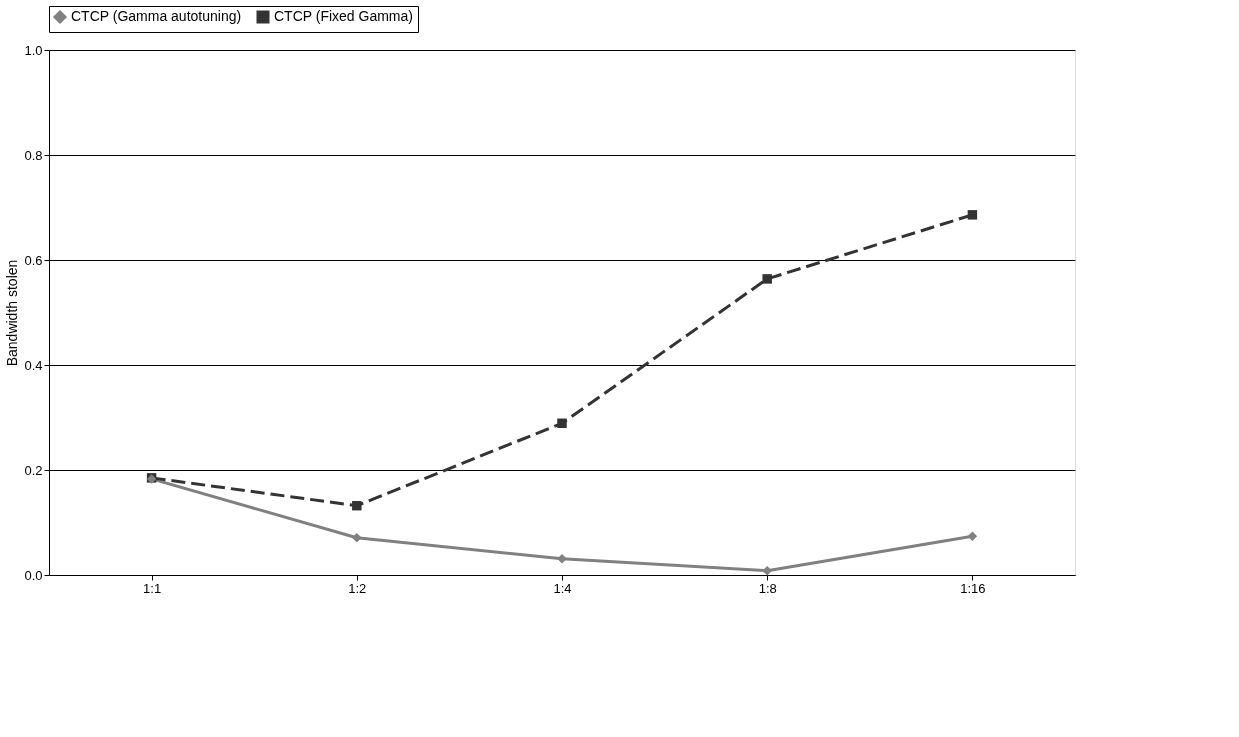 This screenshot has height=737, width=1239. Describe the element at coordinates (33, 365) in the screenshot. I see `y-tick-label: 0.4` at that location.